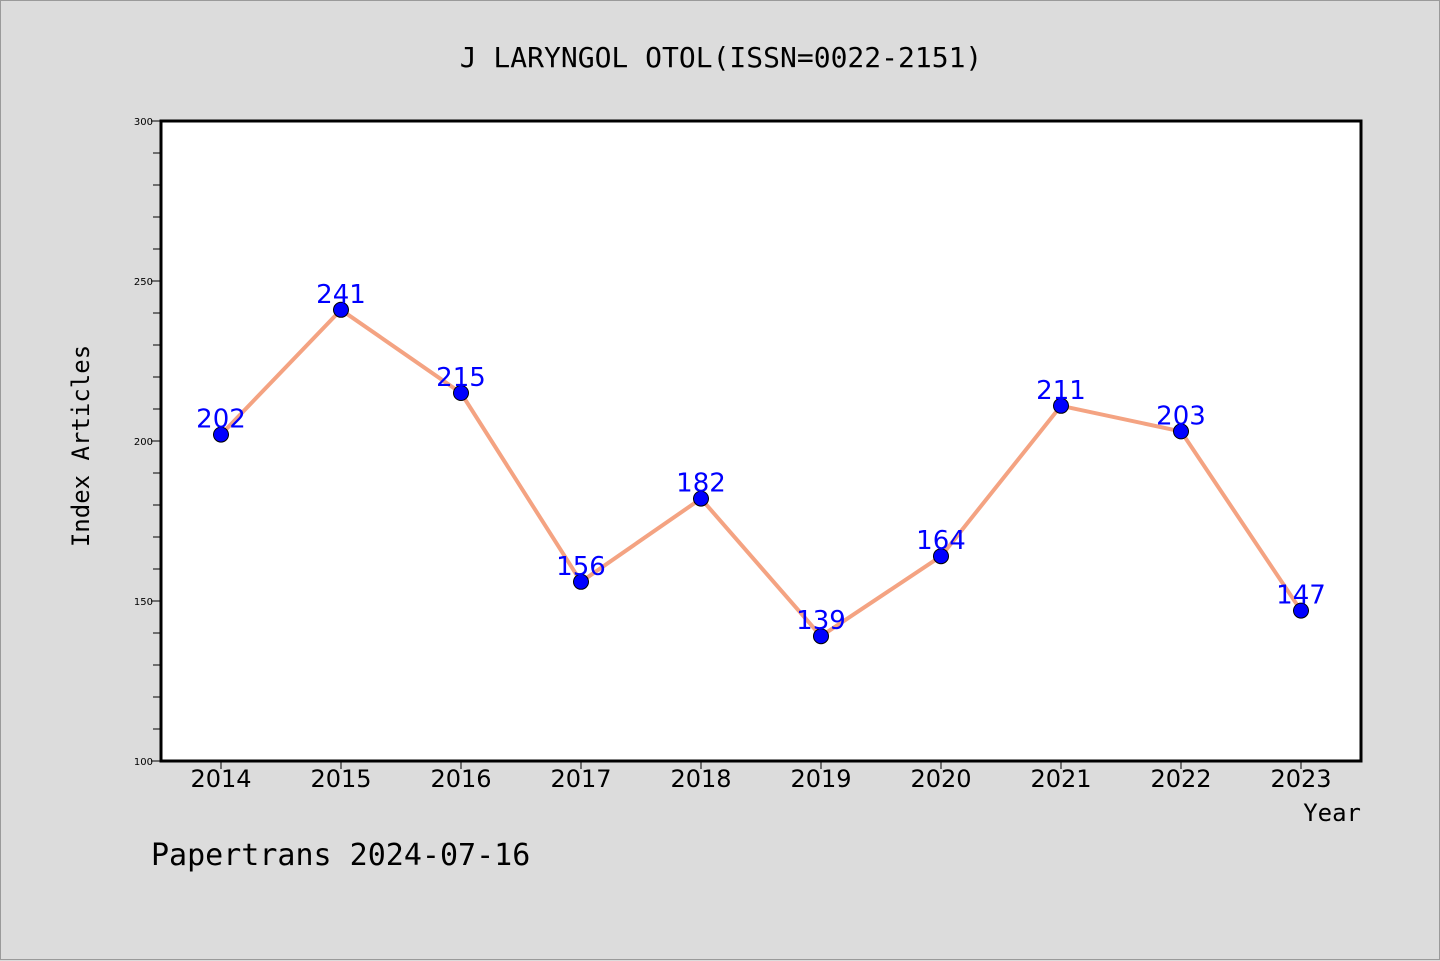 This screenshot has width=1440, height=961. What do you see at coordinates (1300, 779) in the screenshot?
I see `x-tick-label: 2023` at bounding box center [1300, 779].